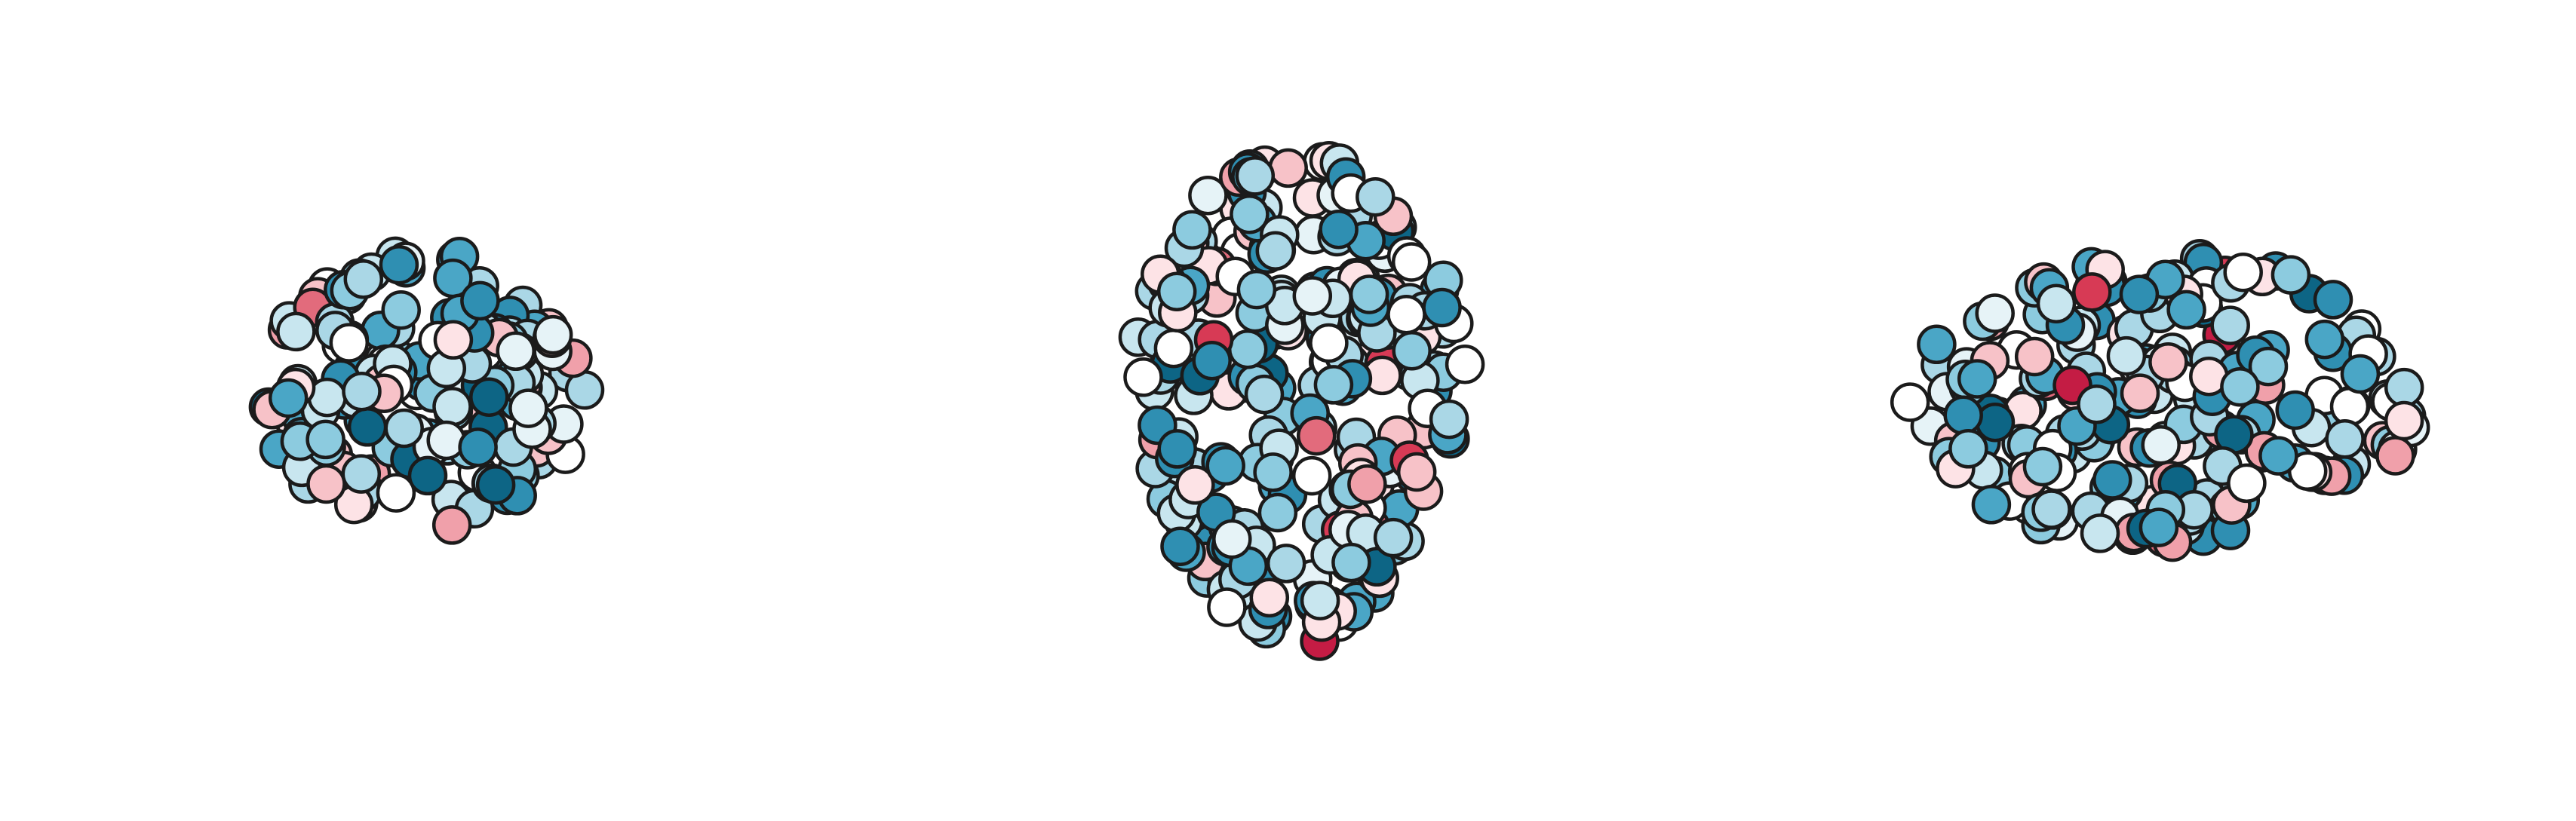  I want to click on sagittal-view, so click(2160, 400).